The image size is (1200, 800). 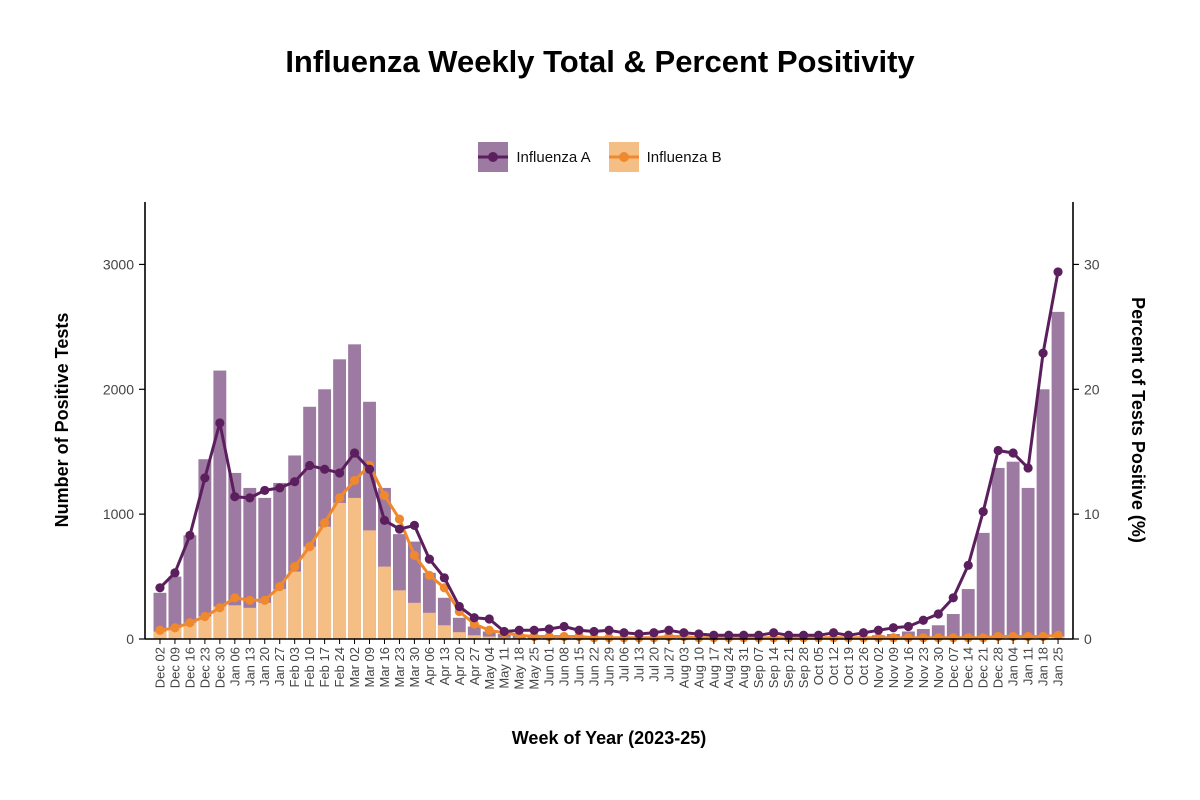 I want to click on x-tick-label: Oct 26, so click(x=863, y=666).